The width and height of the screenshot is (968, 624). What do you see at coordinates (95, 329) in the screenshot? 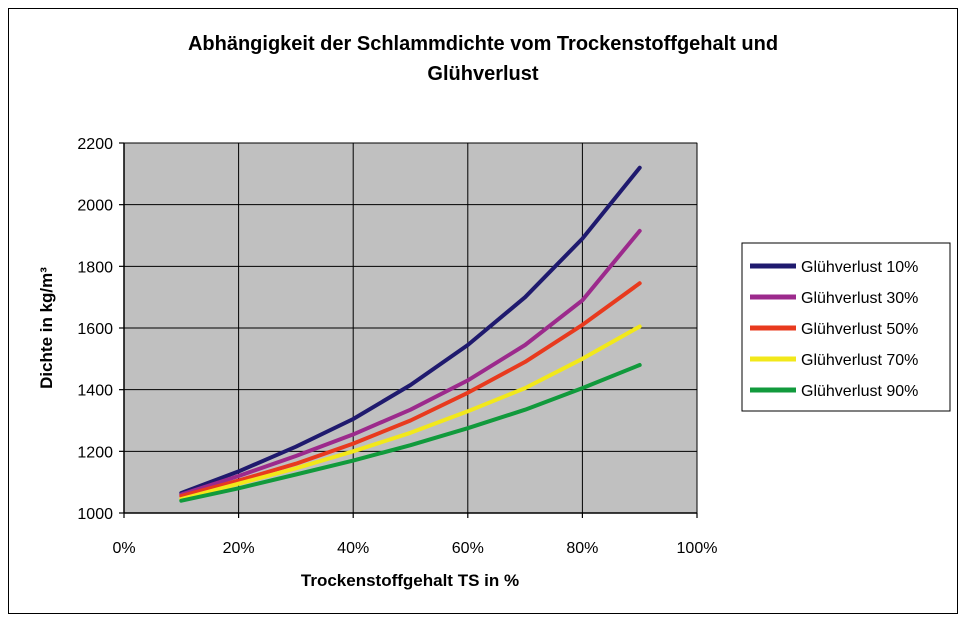
I see `y-tick-label-3: 1600` at bounding box center [95, 329].